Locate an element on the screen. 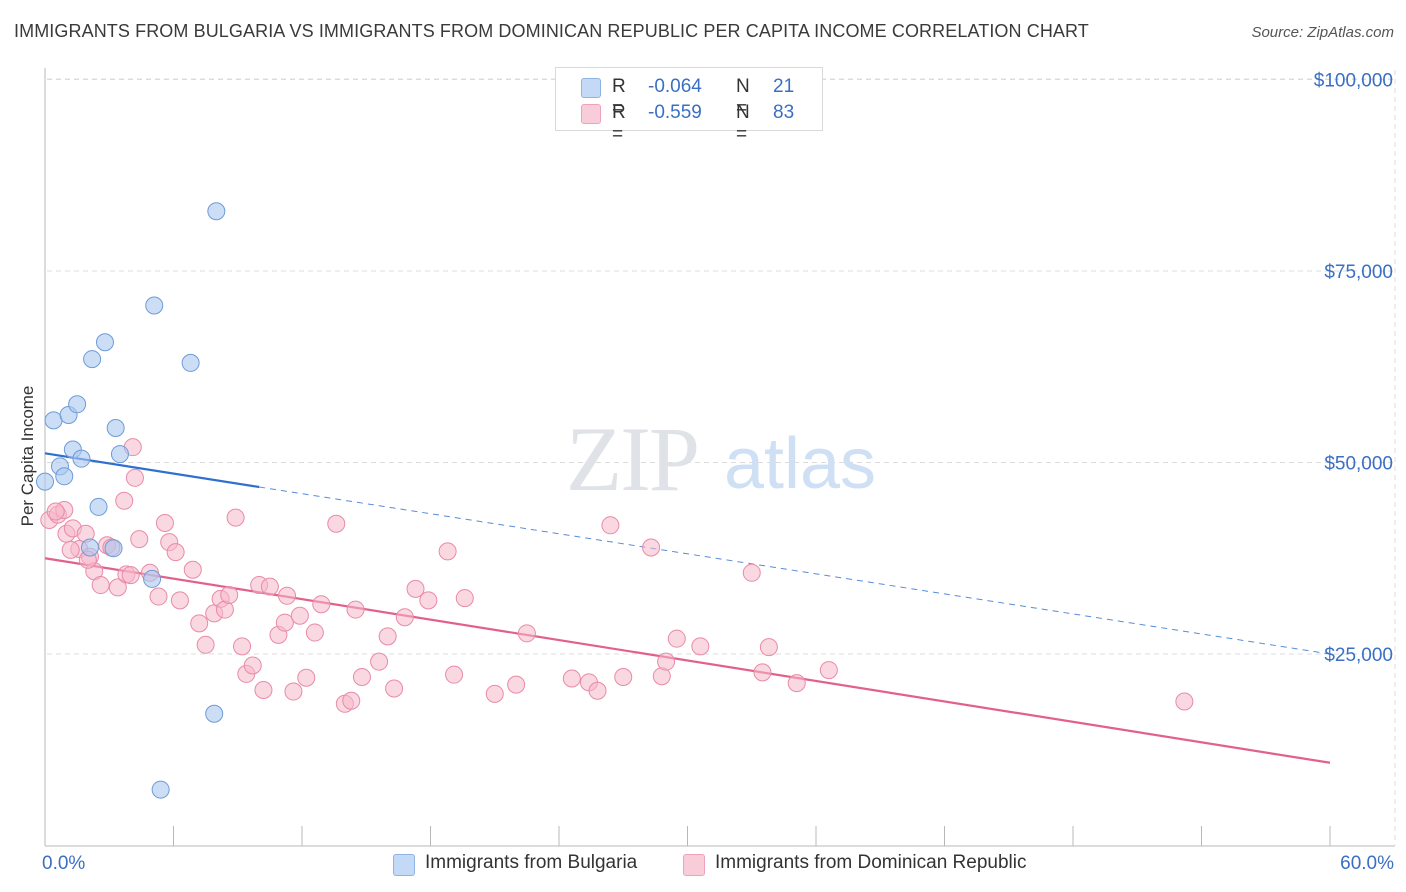 This screenshot has width=1406, height=892. legend-n-value: 83 is located at coordinates (784, 112).